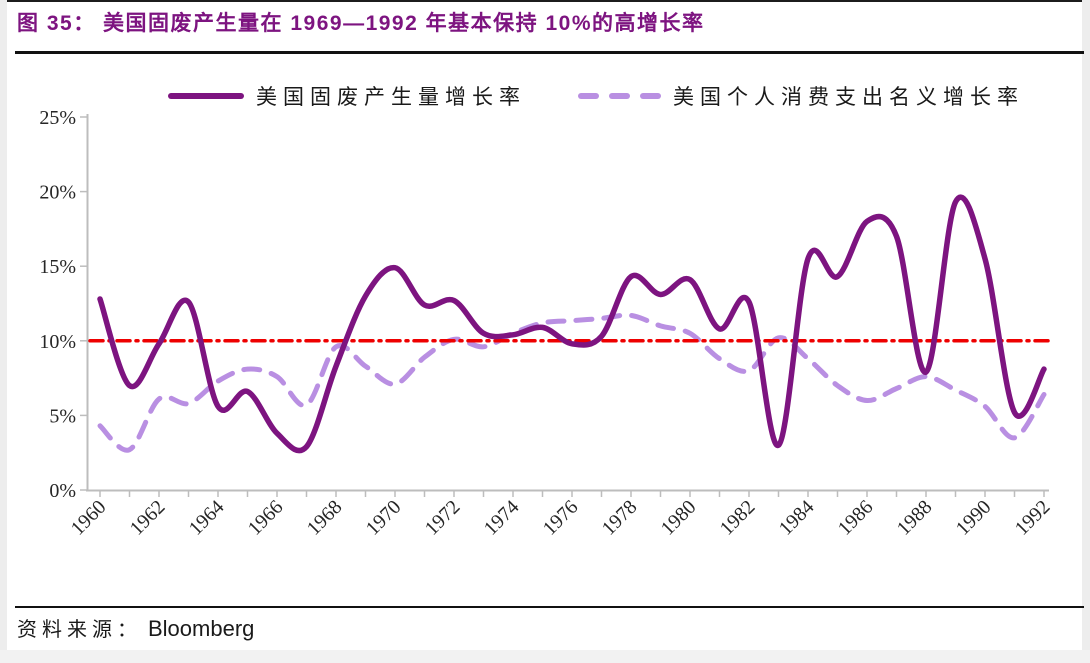  I want to click on x-tick-label: 1982, so click(738, 518).